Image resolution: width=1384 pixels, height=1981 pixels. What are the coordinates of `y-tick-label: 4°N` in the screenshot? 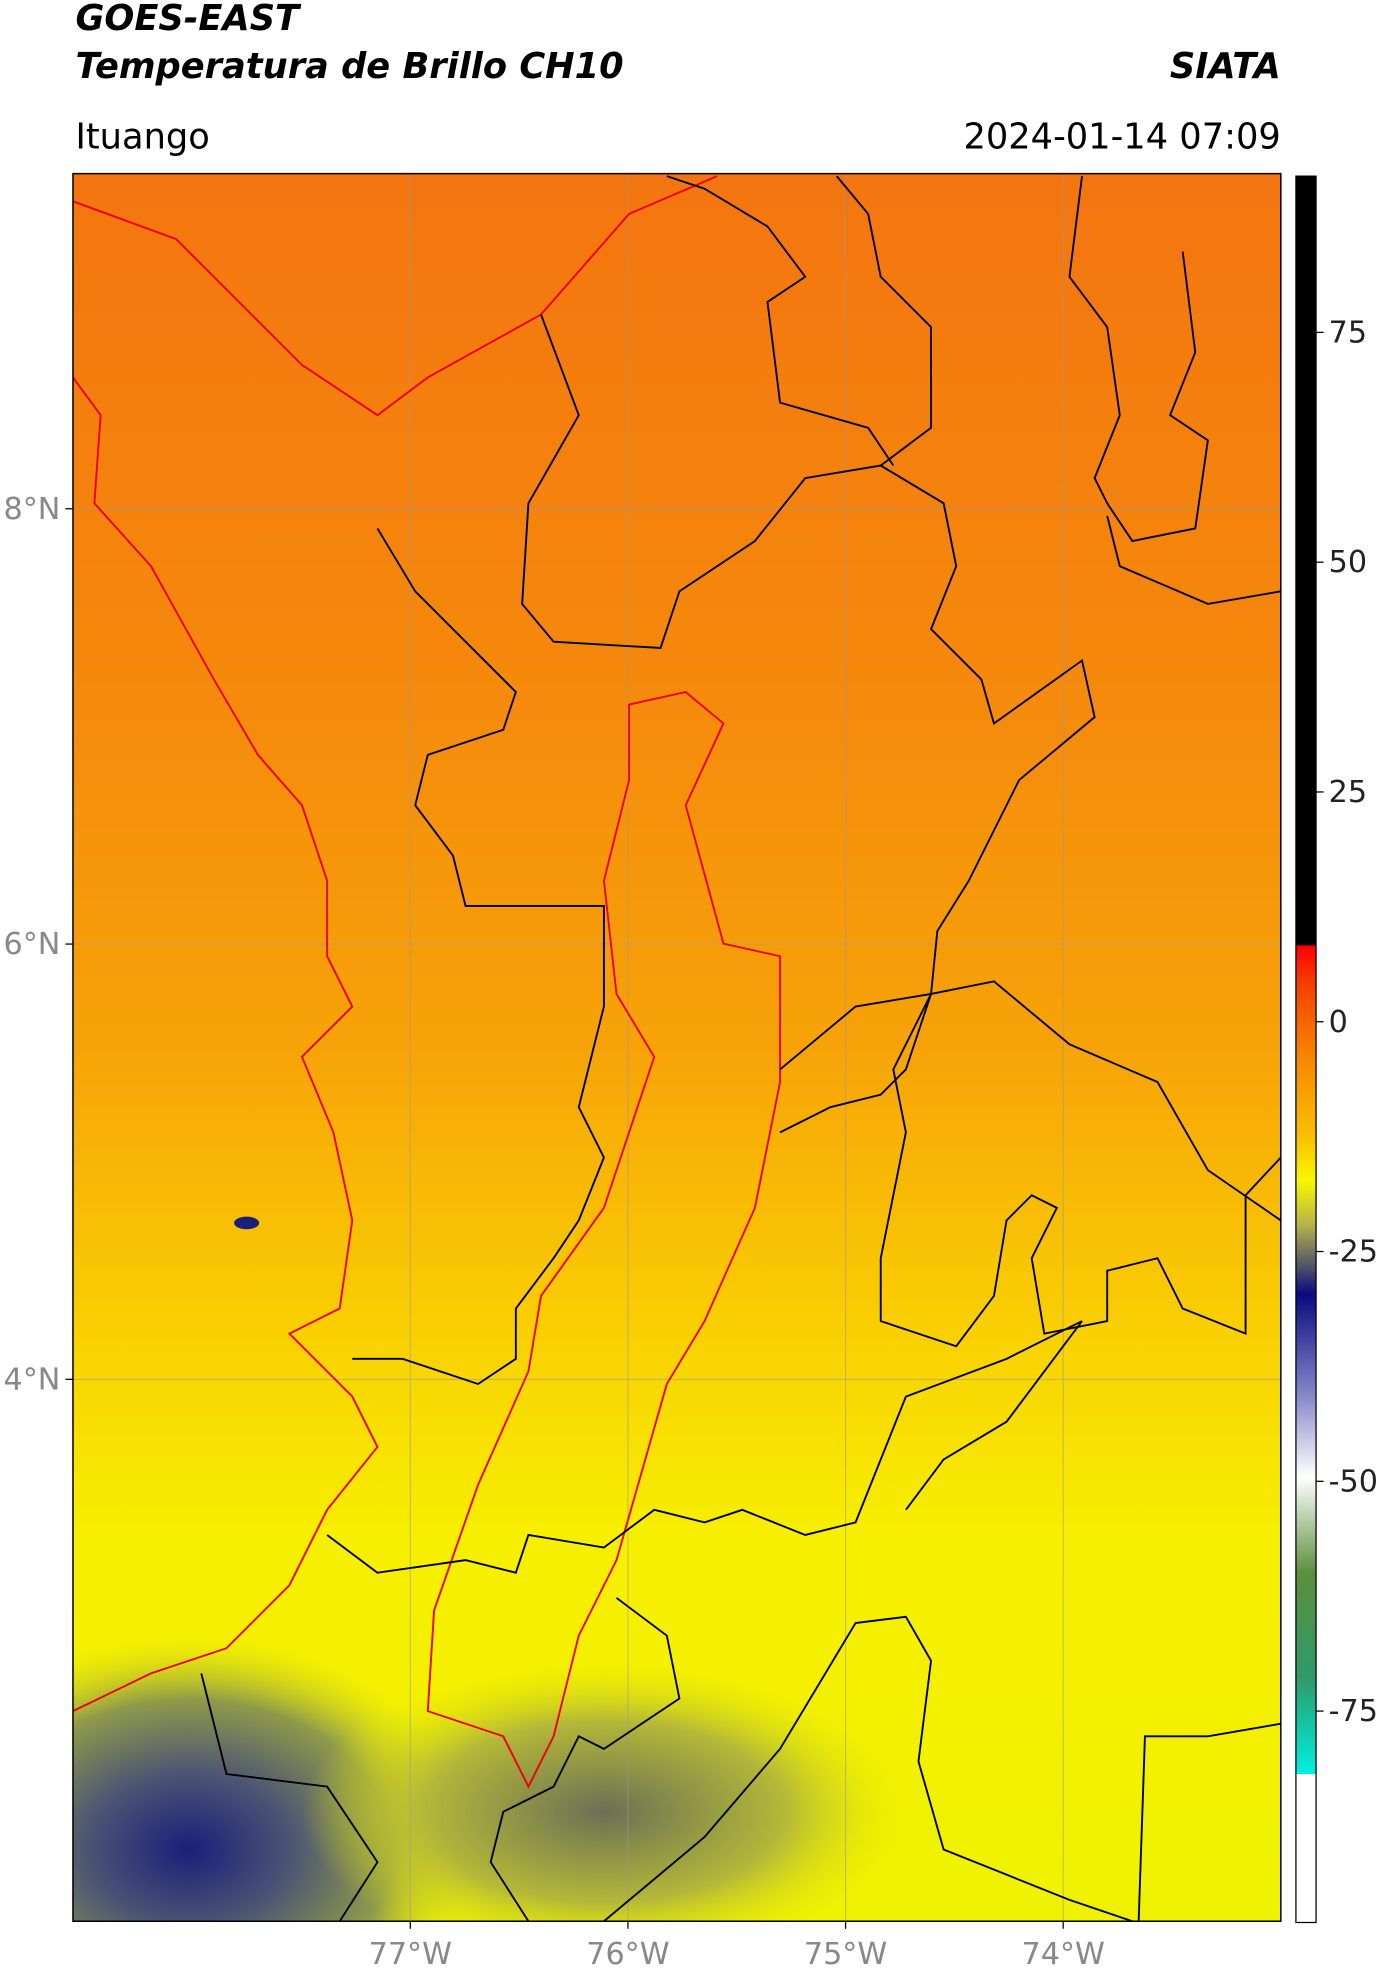 It's located at (32, 1379).